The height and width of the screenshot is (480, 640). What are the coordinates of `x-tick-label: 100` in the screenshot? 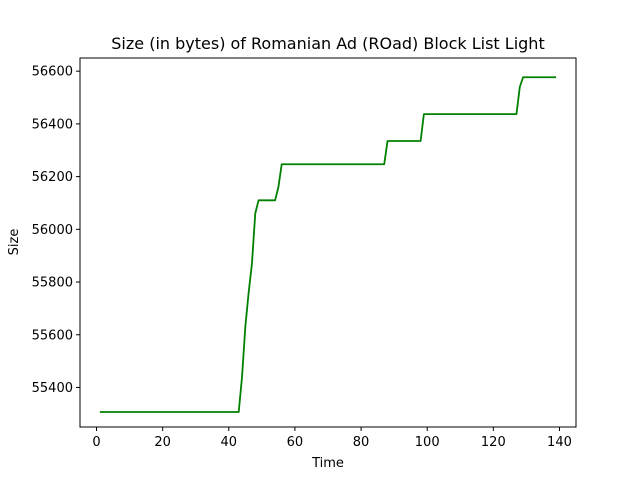 It's located at (427, 442).